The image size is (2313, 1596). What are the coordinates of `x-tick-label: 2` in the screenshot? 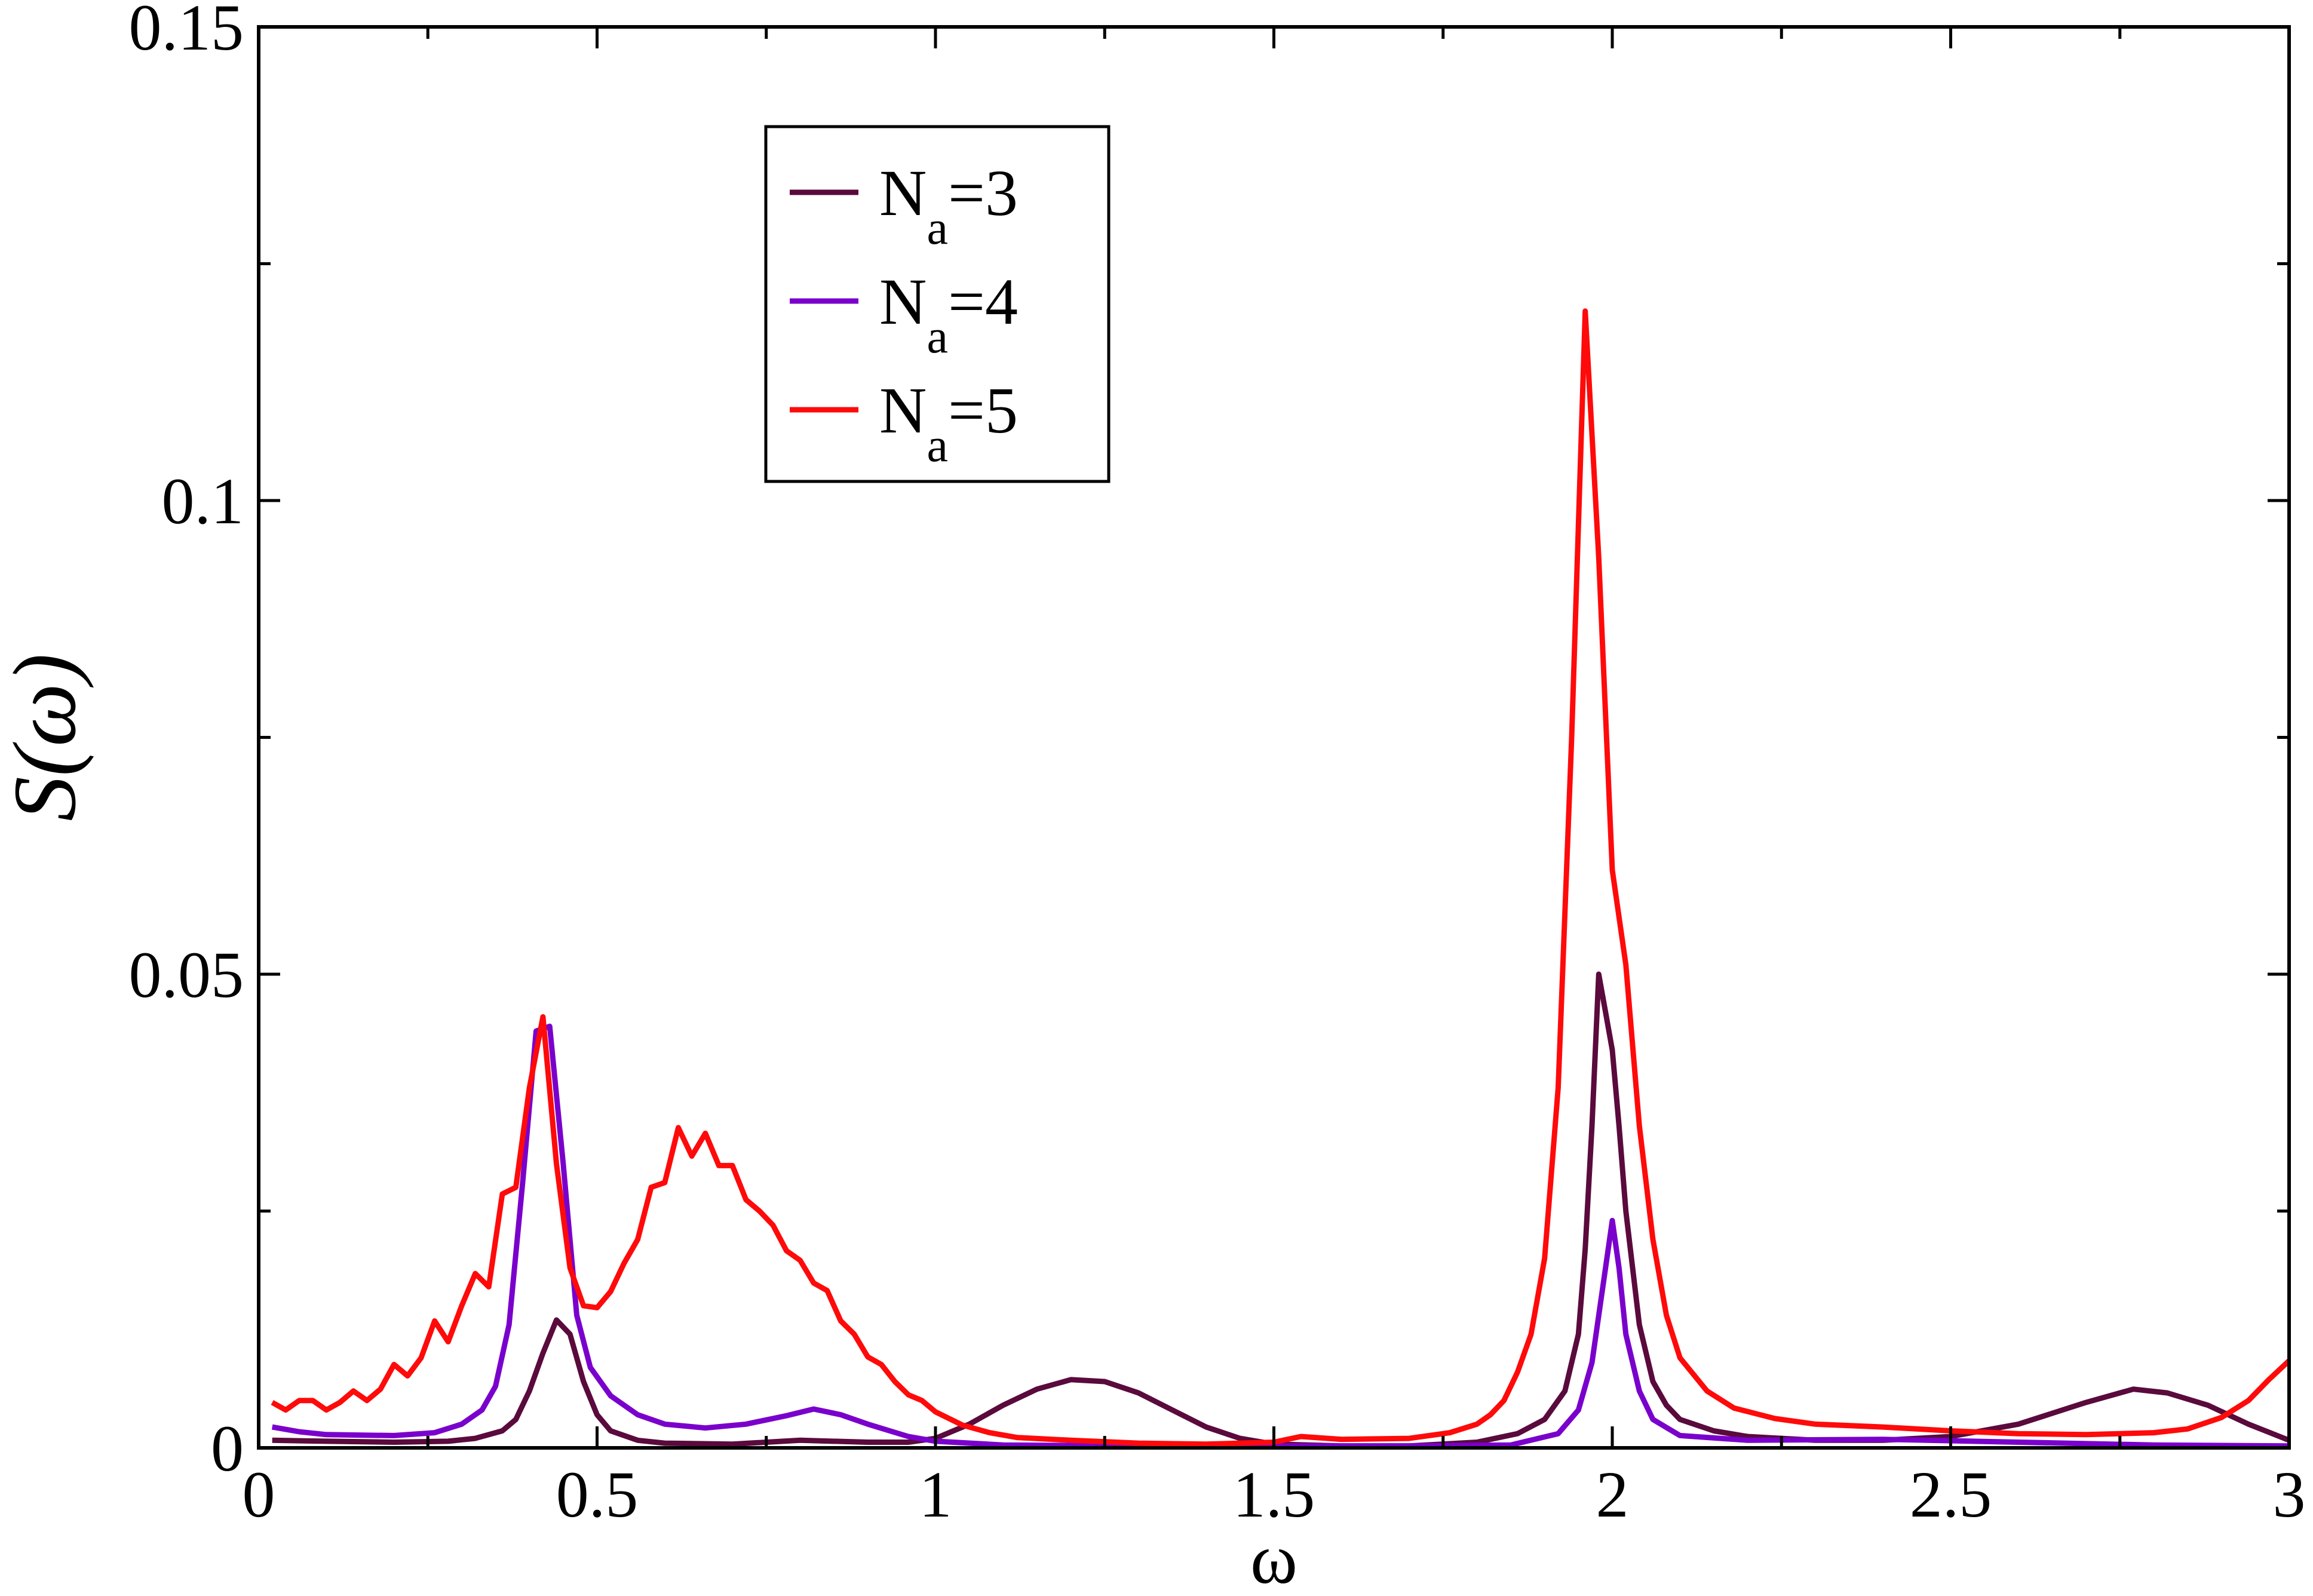 It's located at (1612, 1494).